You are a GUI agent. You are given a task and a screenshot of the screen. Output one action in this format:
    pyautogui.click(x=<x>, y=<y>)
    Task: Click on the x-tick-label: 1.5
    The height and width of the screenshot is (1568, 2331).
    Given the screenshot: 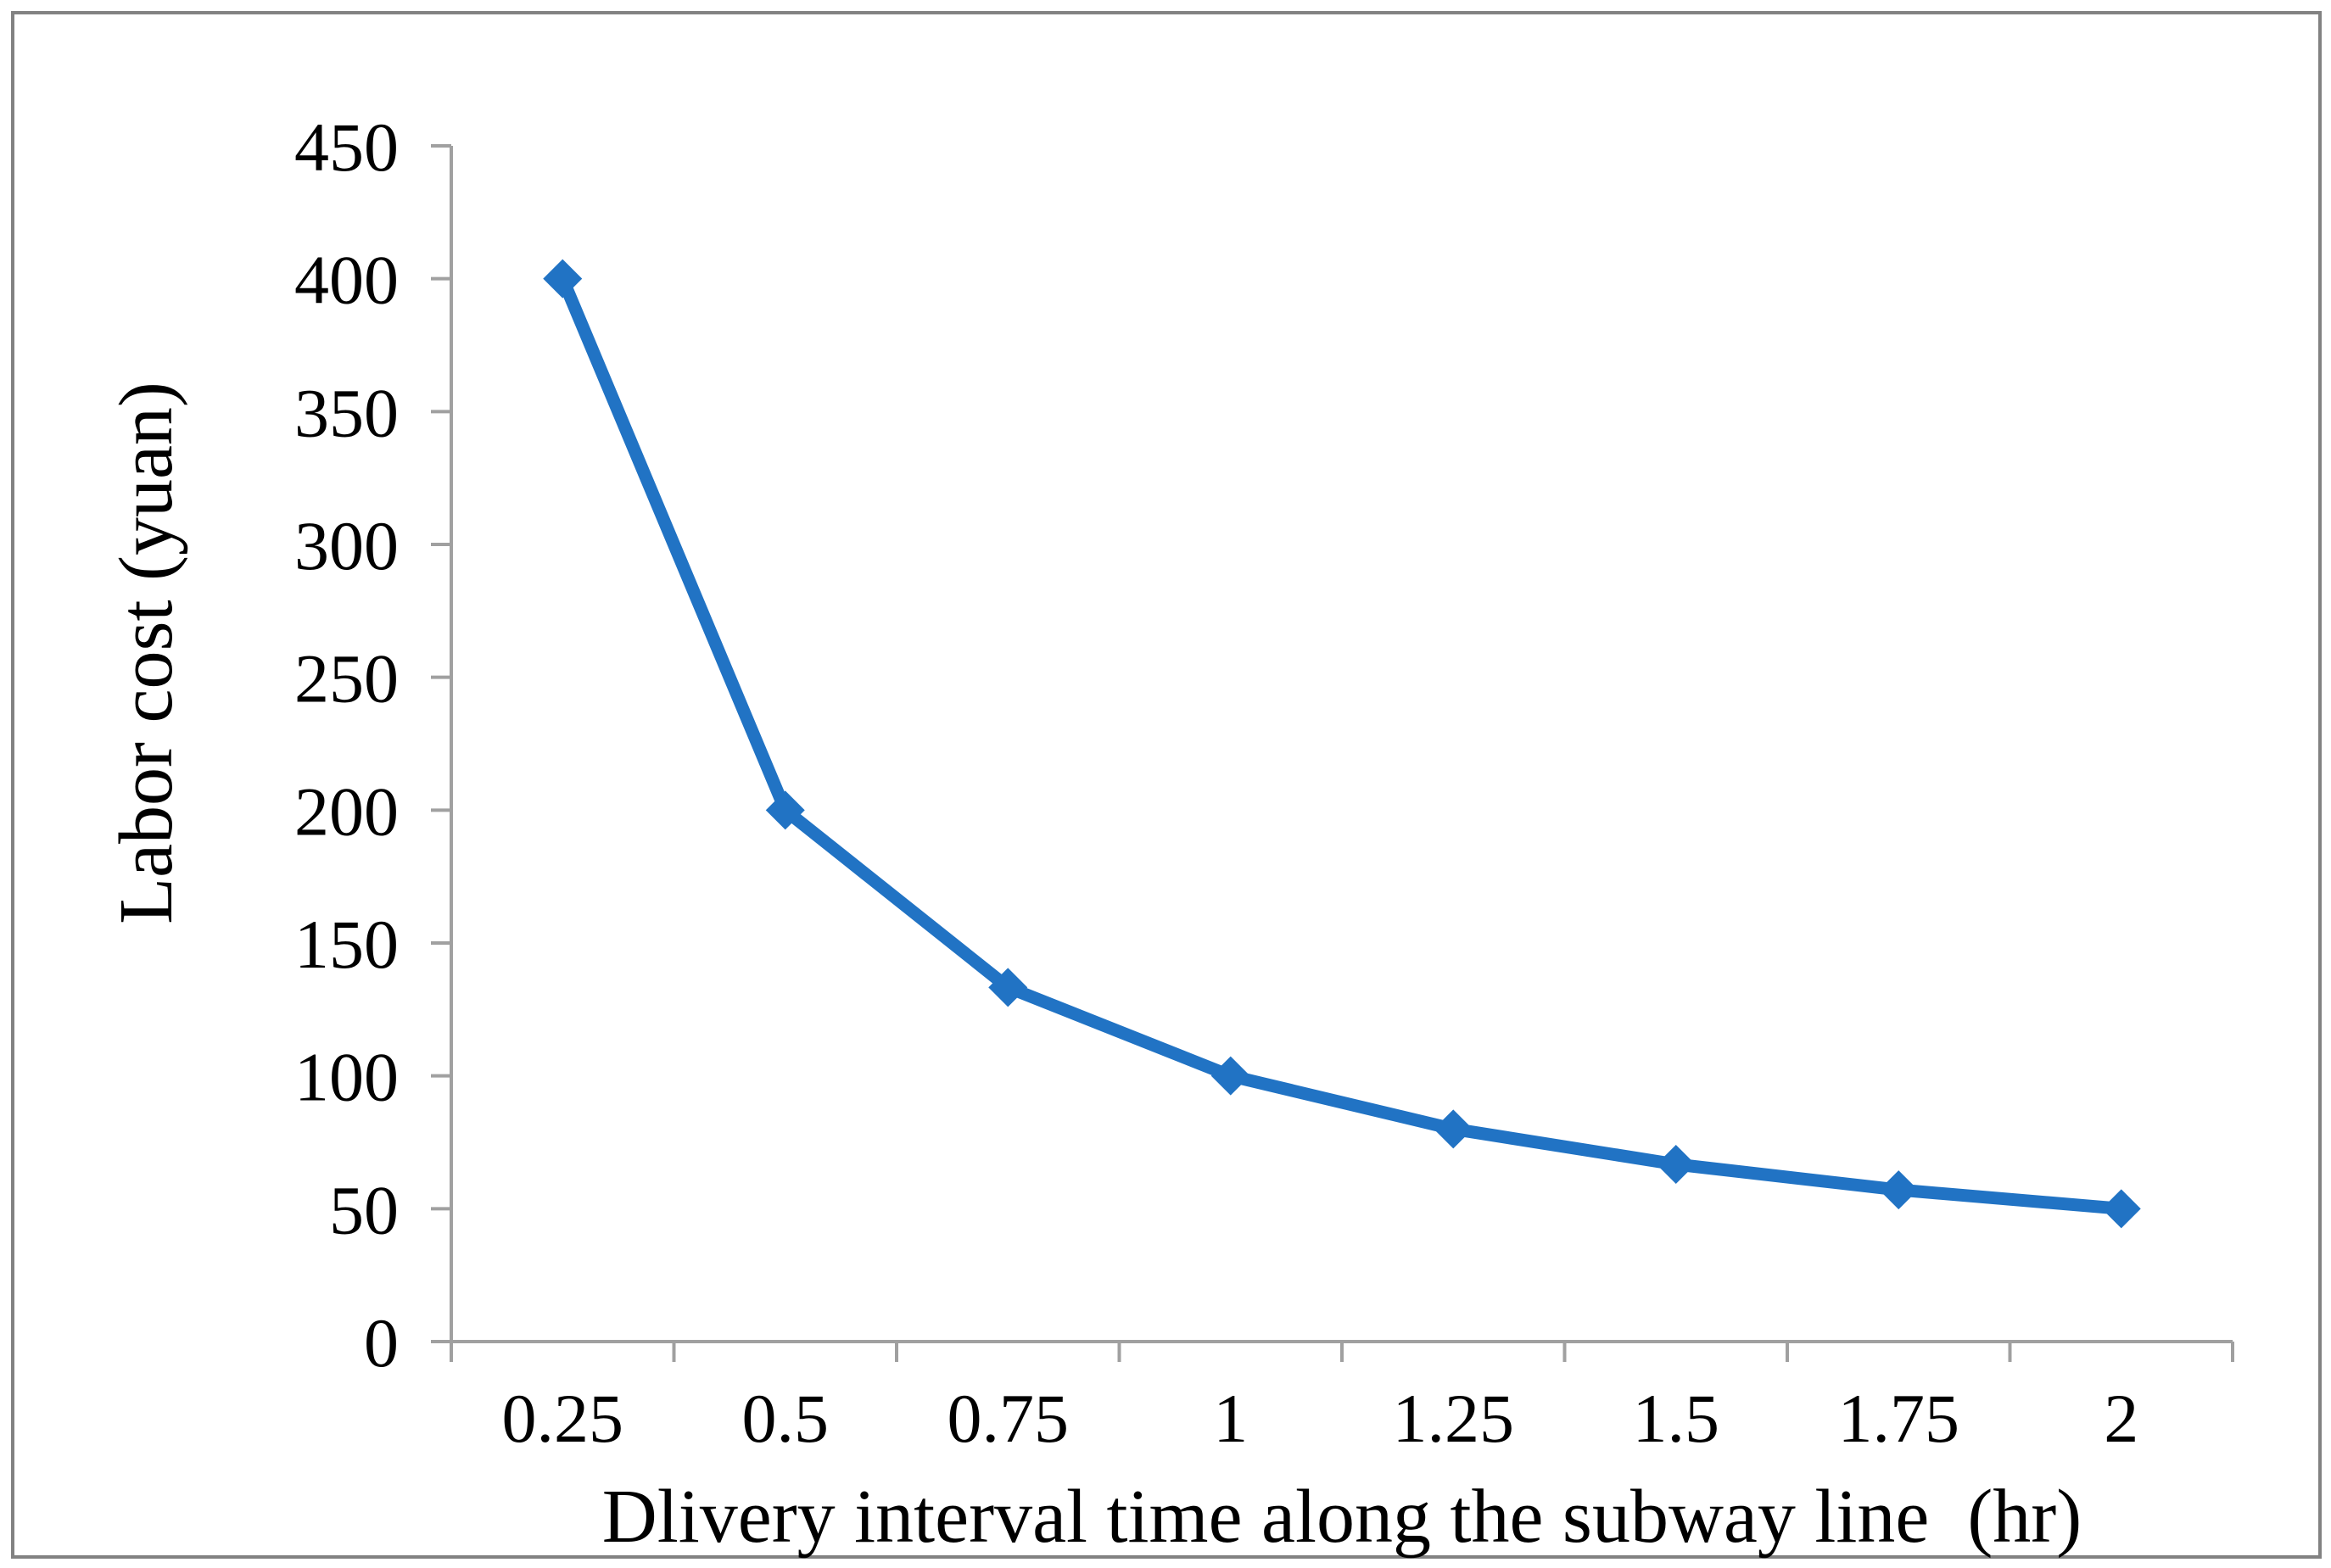 What is the action you would take?
    pyautogui.click(x=1676, y=1418)
    